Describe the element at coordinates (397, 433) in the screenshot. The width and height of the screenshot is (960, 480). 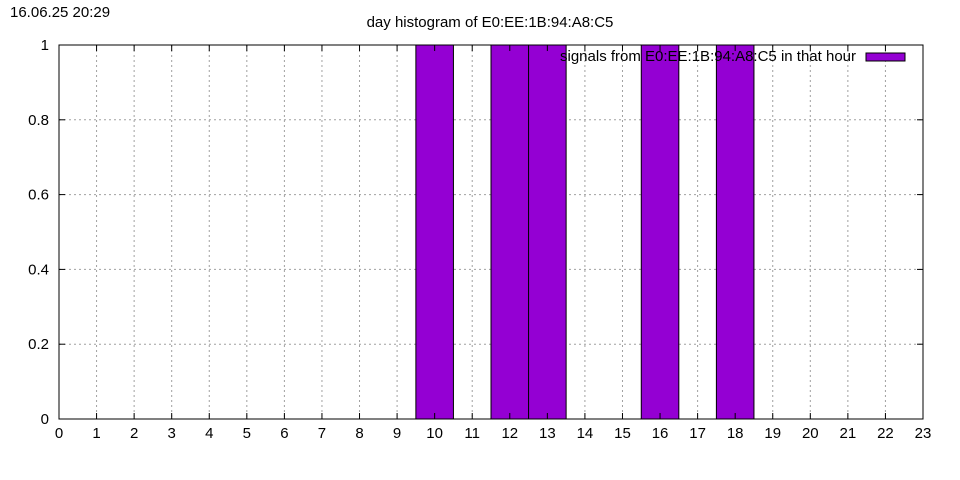
I see `x-tick-label: 9` at that location.